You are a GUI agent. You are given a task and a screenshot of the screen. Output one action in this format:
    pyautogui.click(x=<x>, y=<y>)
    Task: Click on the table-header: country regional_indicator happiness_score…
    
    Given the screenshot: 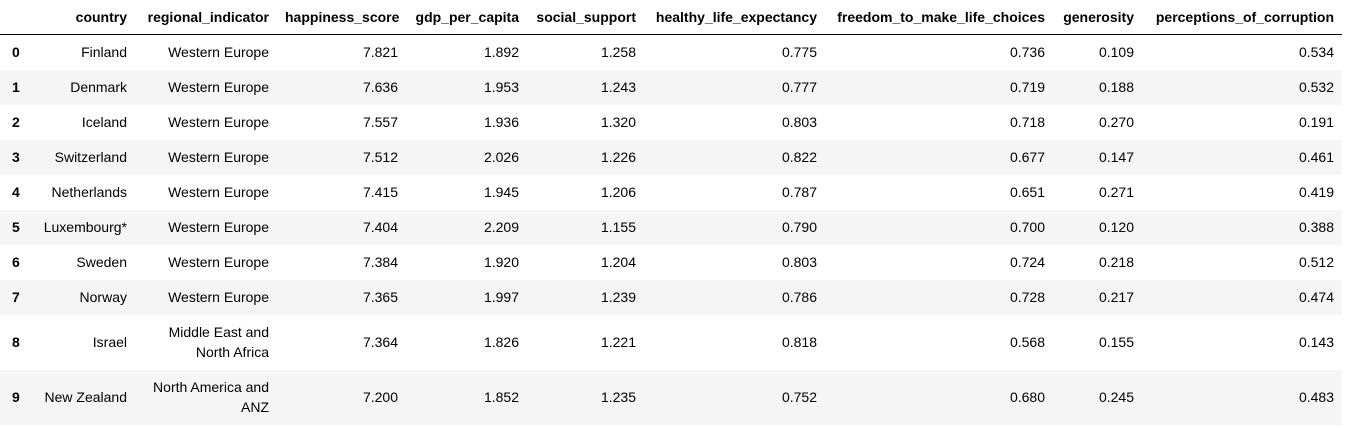 What is the action you would take?
    pyautogui.click(x=671, y=17)
    